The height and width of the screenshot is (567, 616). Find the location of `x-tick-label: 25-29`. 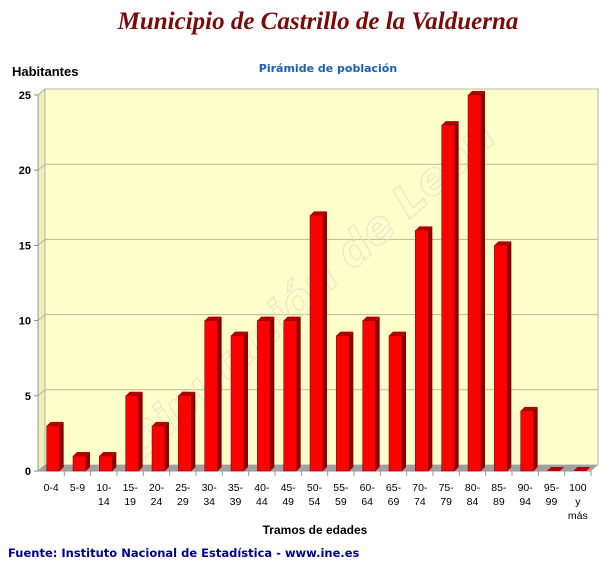

x-tick-label: 25-29 is located at coordinates (183, 495).